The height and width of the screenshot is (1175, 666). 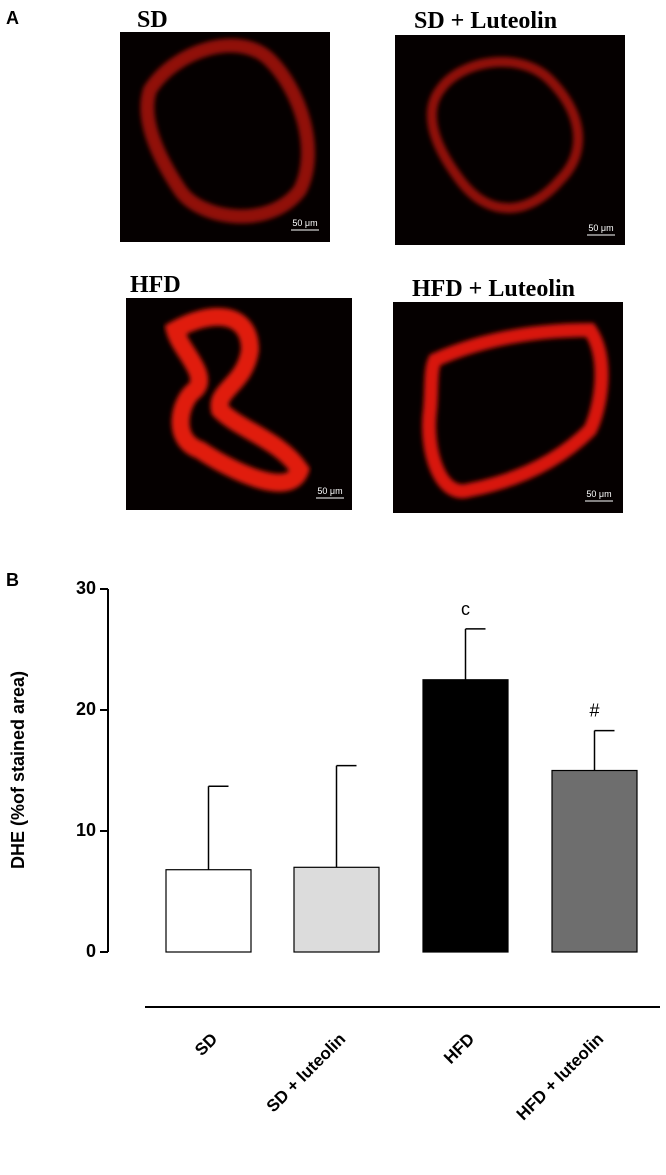 What do you see at coordinates (485, 21) in the screenshot?
I see `image-title: SD + Luteolin` at bounding box center [485, 21].